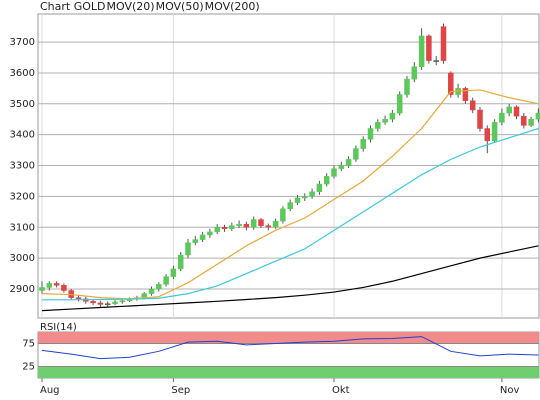 The image size is (540, 400). I want to click on legend-label: MOV(200), so click(232, 6).